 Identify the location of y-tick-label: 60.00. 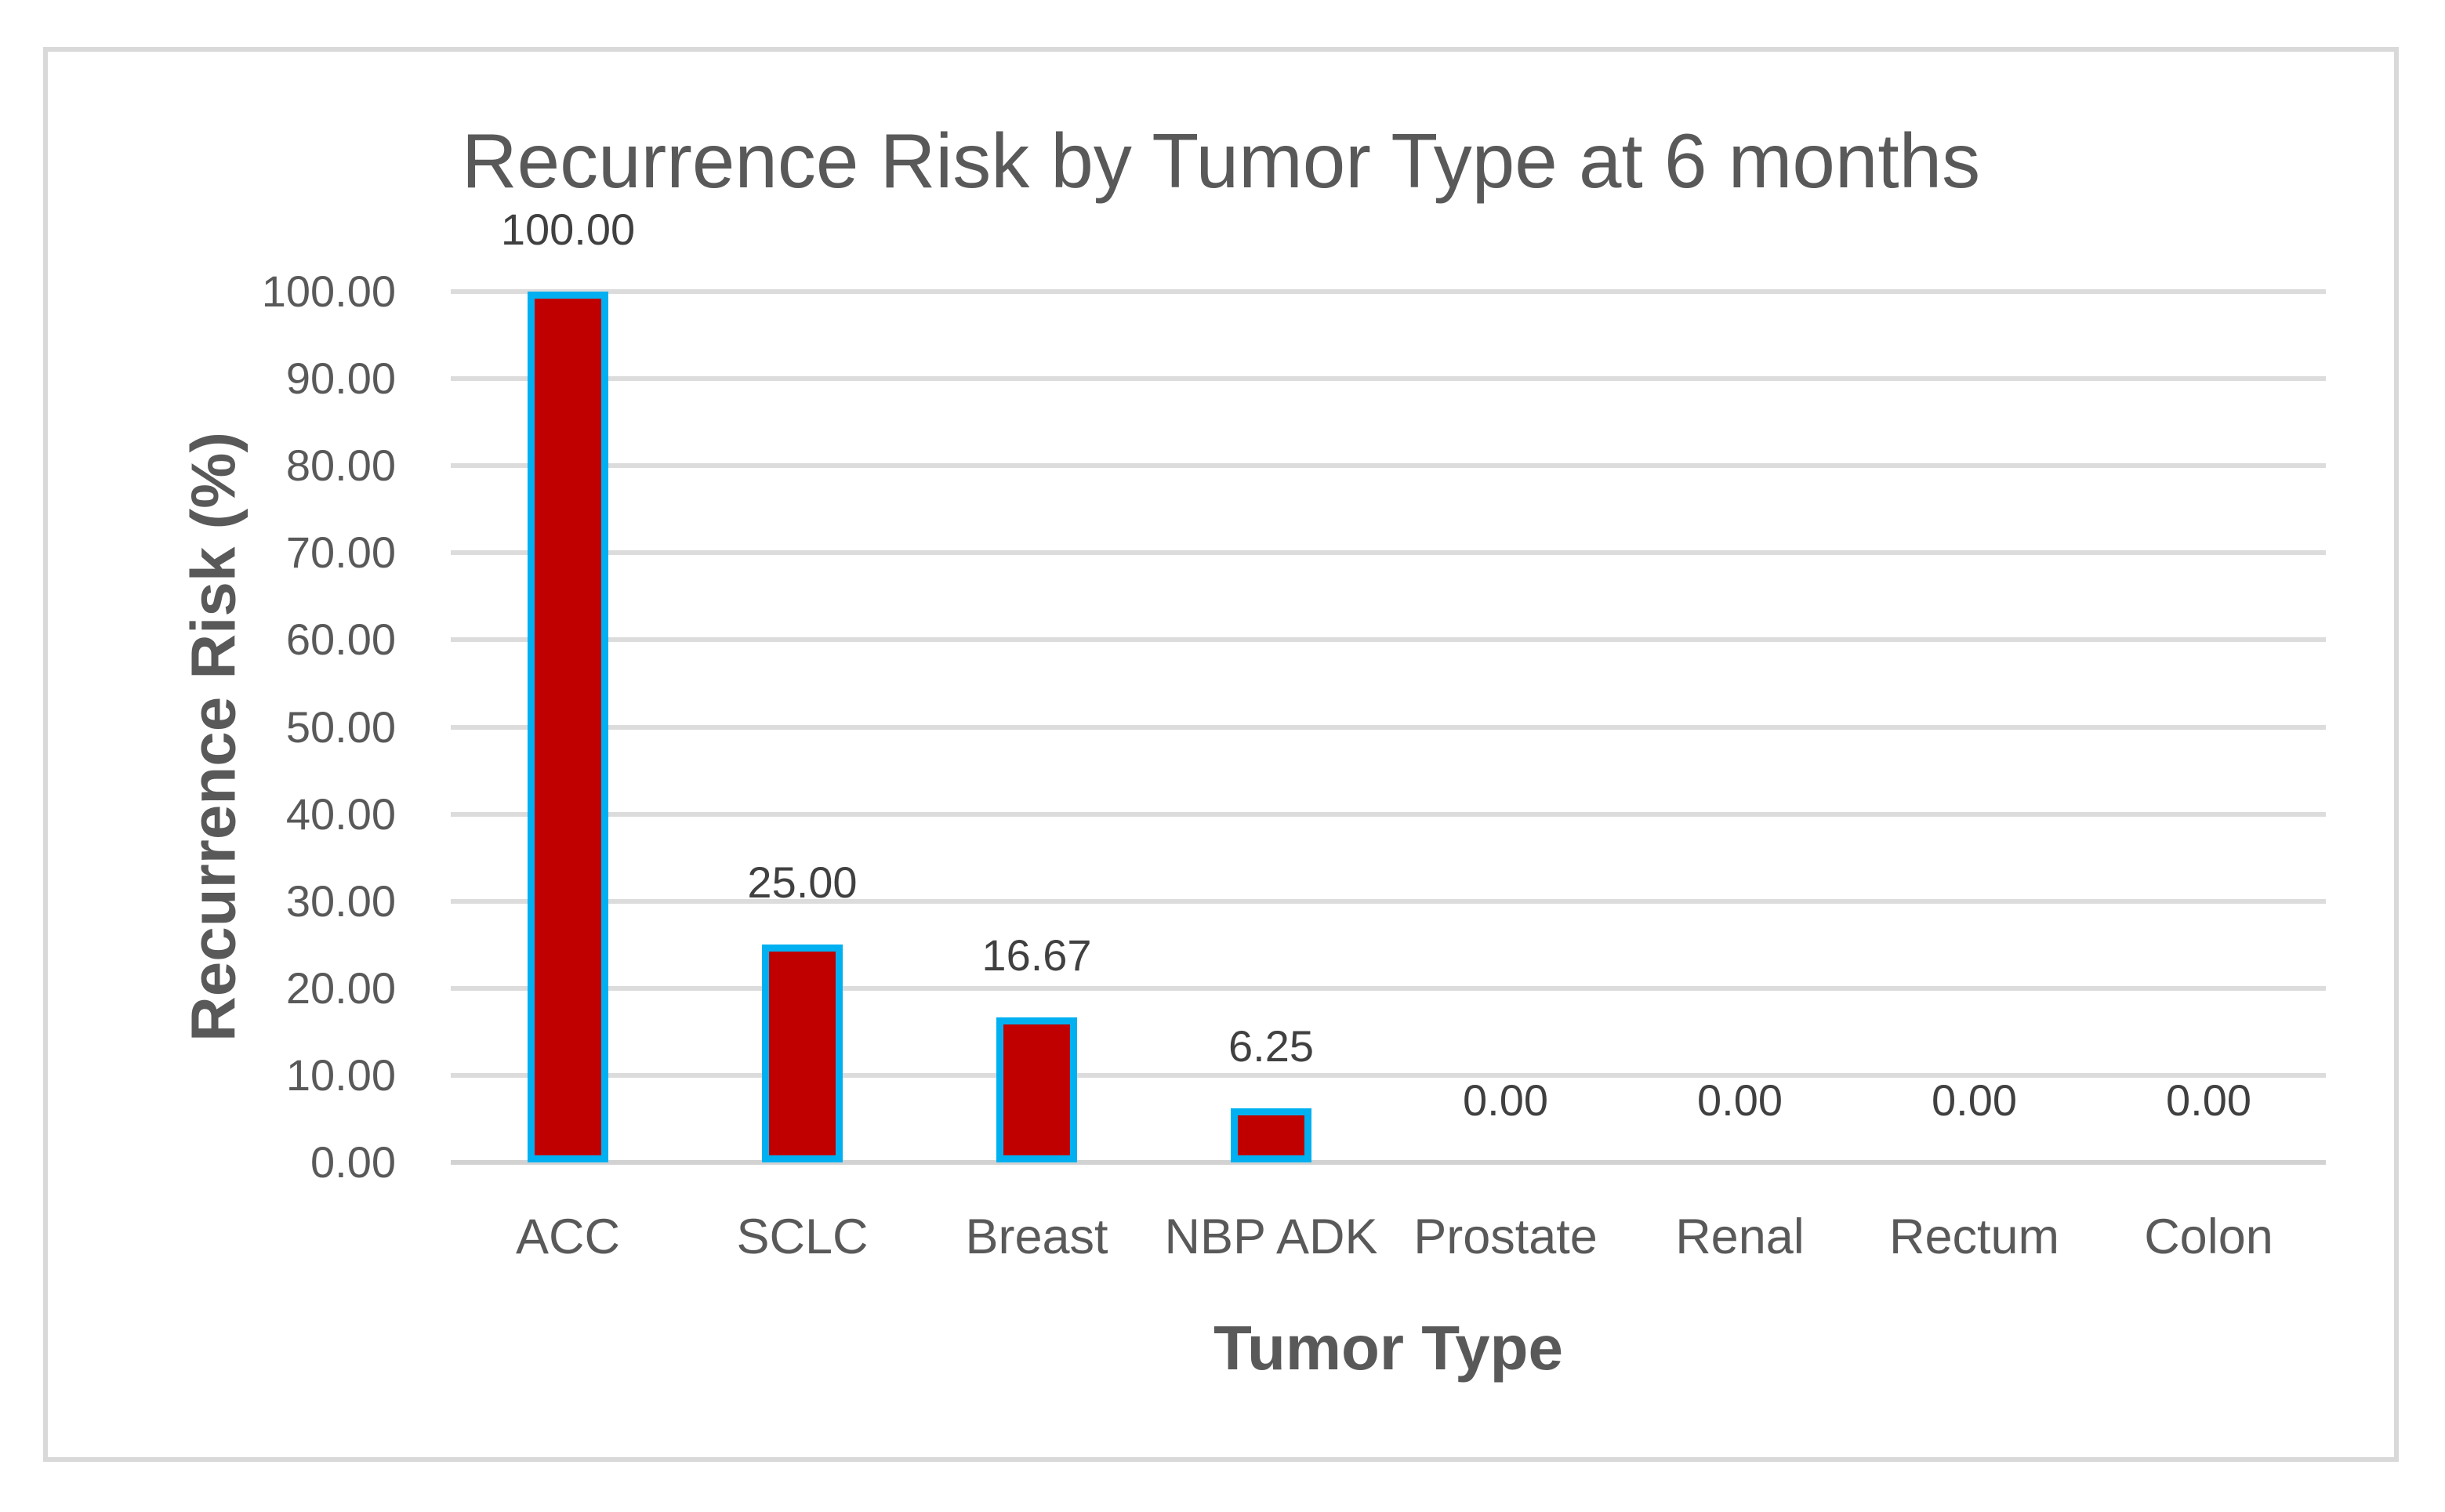
(341, 640).